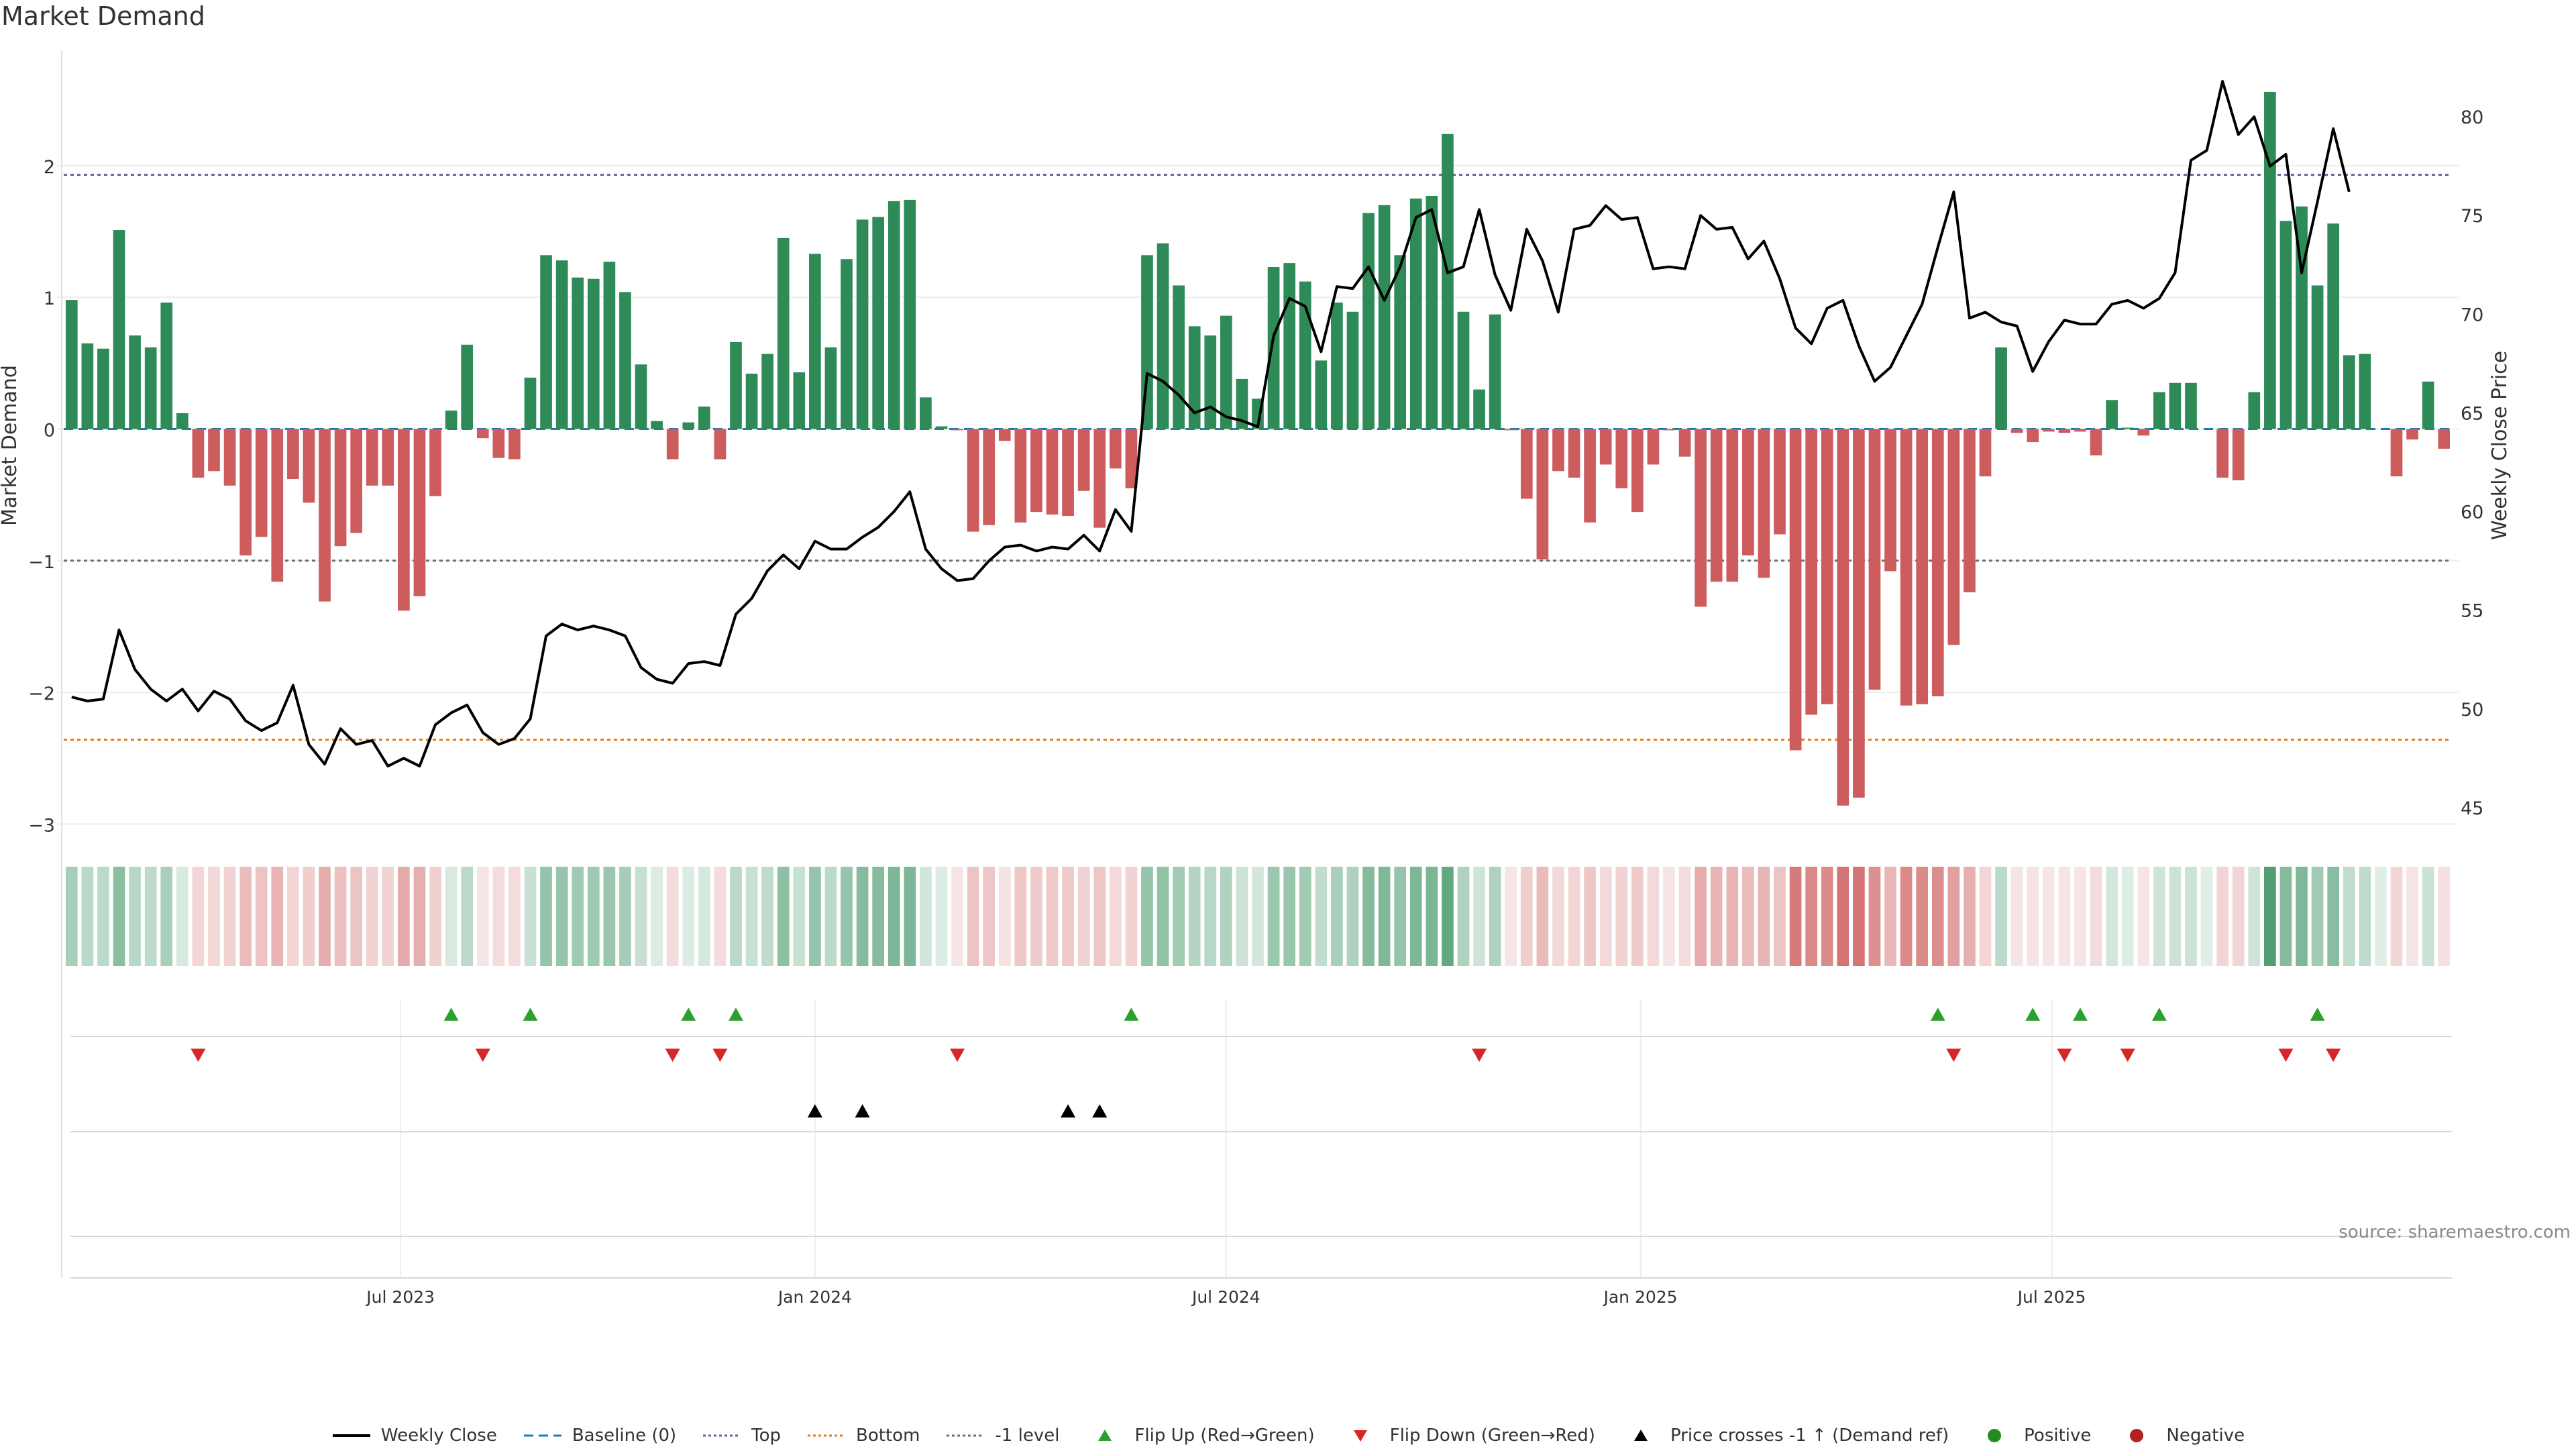 This screenshot has height=1449, width=2576. What do you see at coordinates (103, 16) in the screenshot?
I see `chart-title: Market Demand` at bounding box center [103, 16].